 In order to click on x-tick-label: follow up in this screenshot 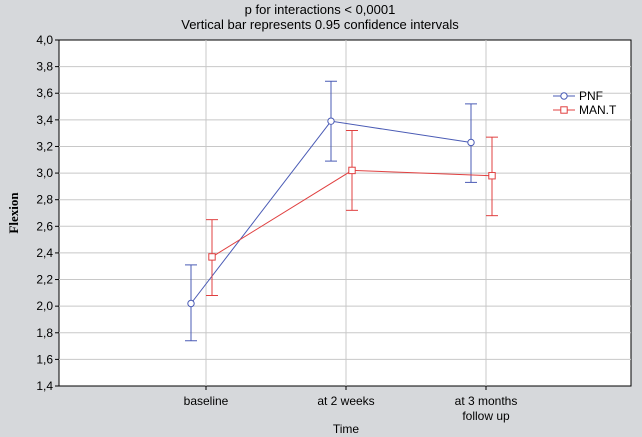, I will do `click(486, 416)`.